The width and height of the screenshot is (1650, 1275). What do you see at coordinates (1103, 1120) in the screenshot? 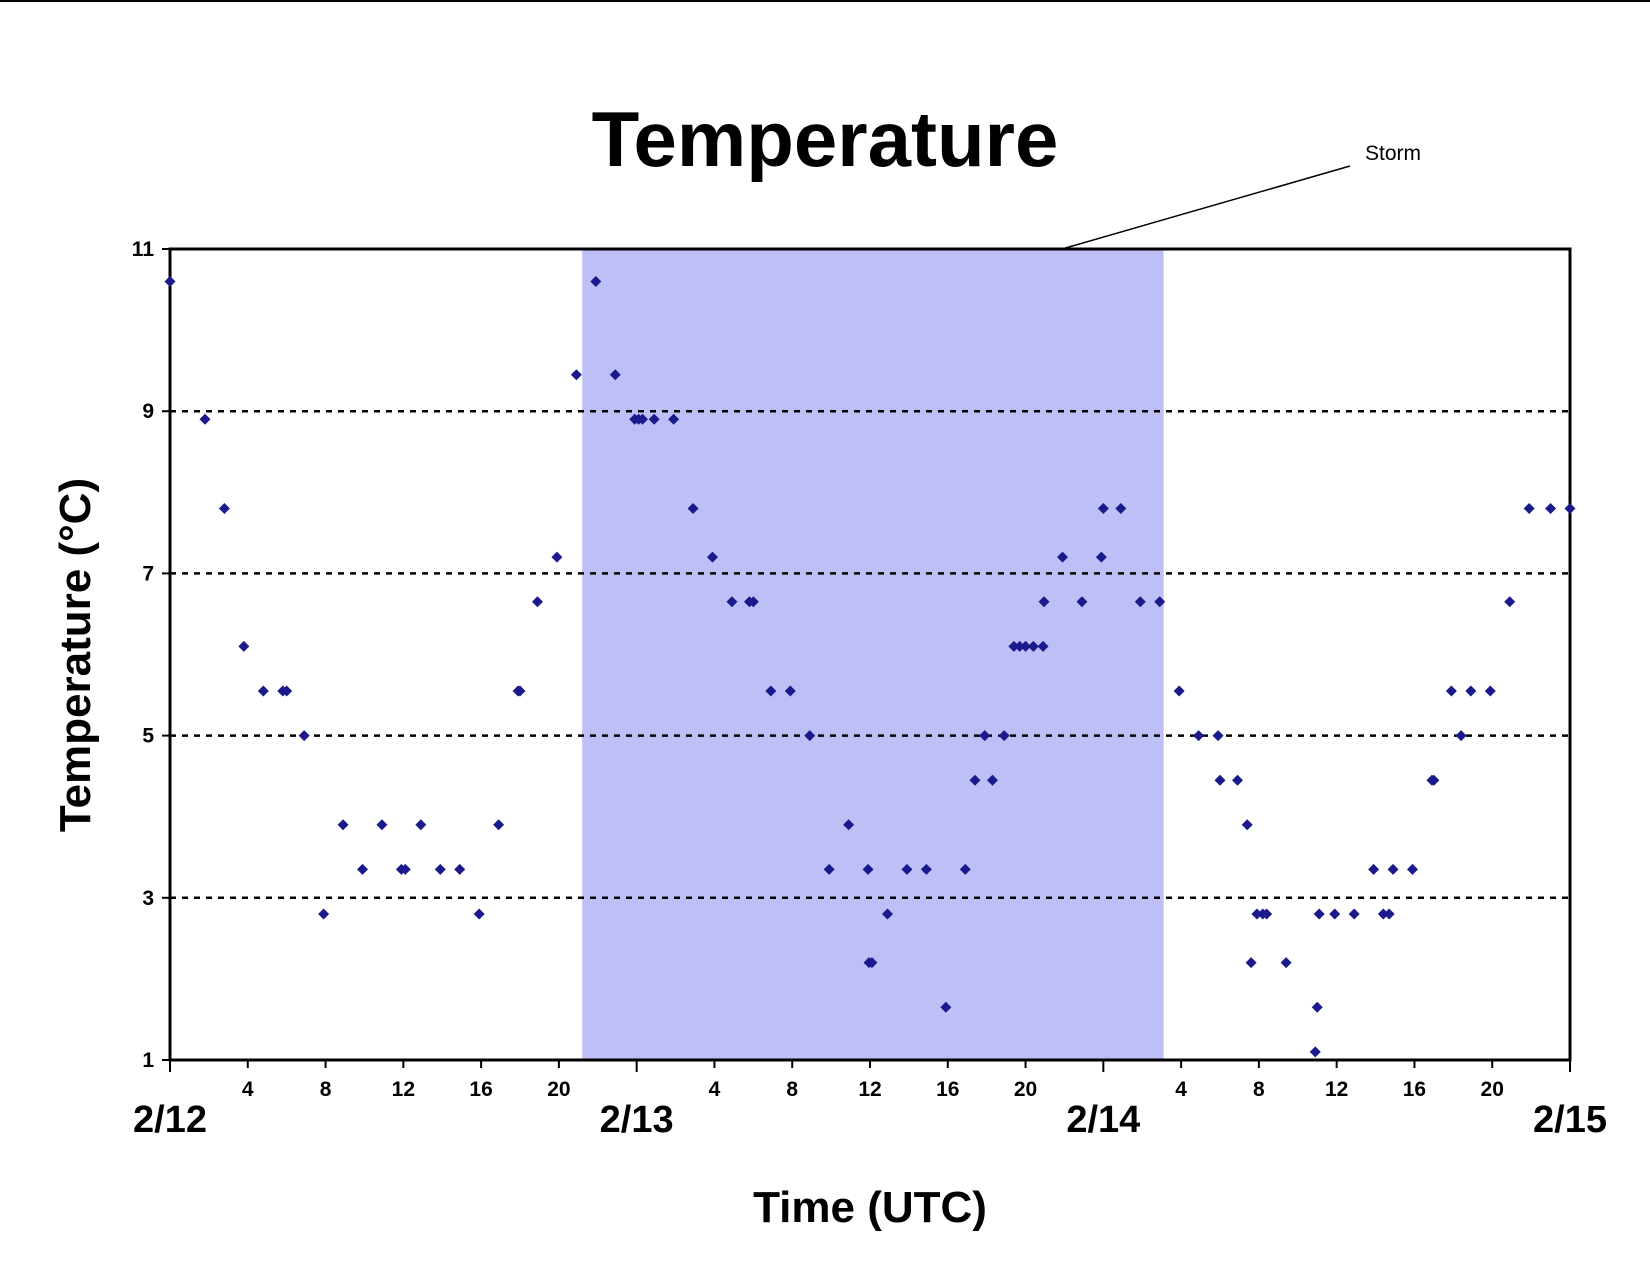
I see `day-label: 2/14` at bounding box center [1103, 1120].